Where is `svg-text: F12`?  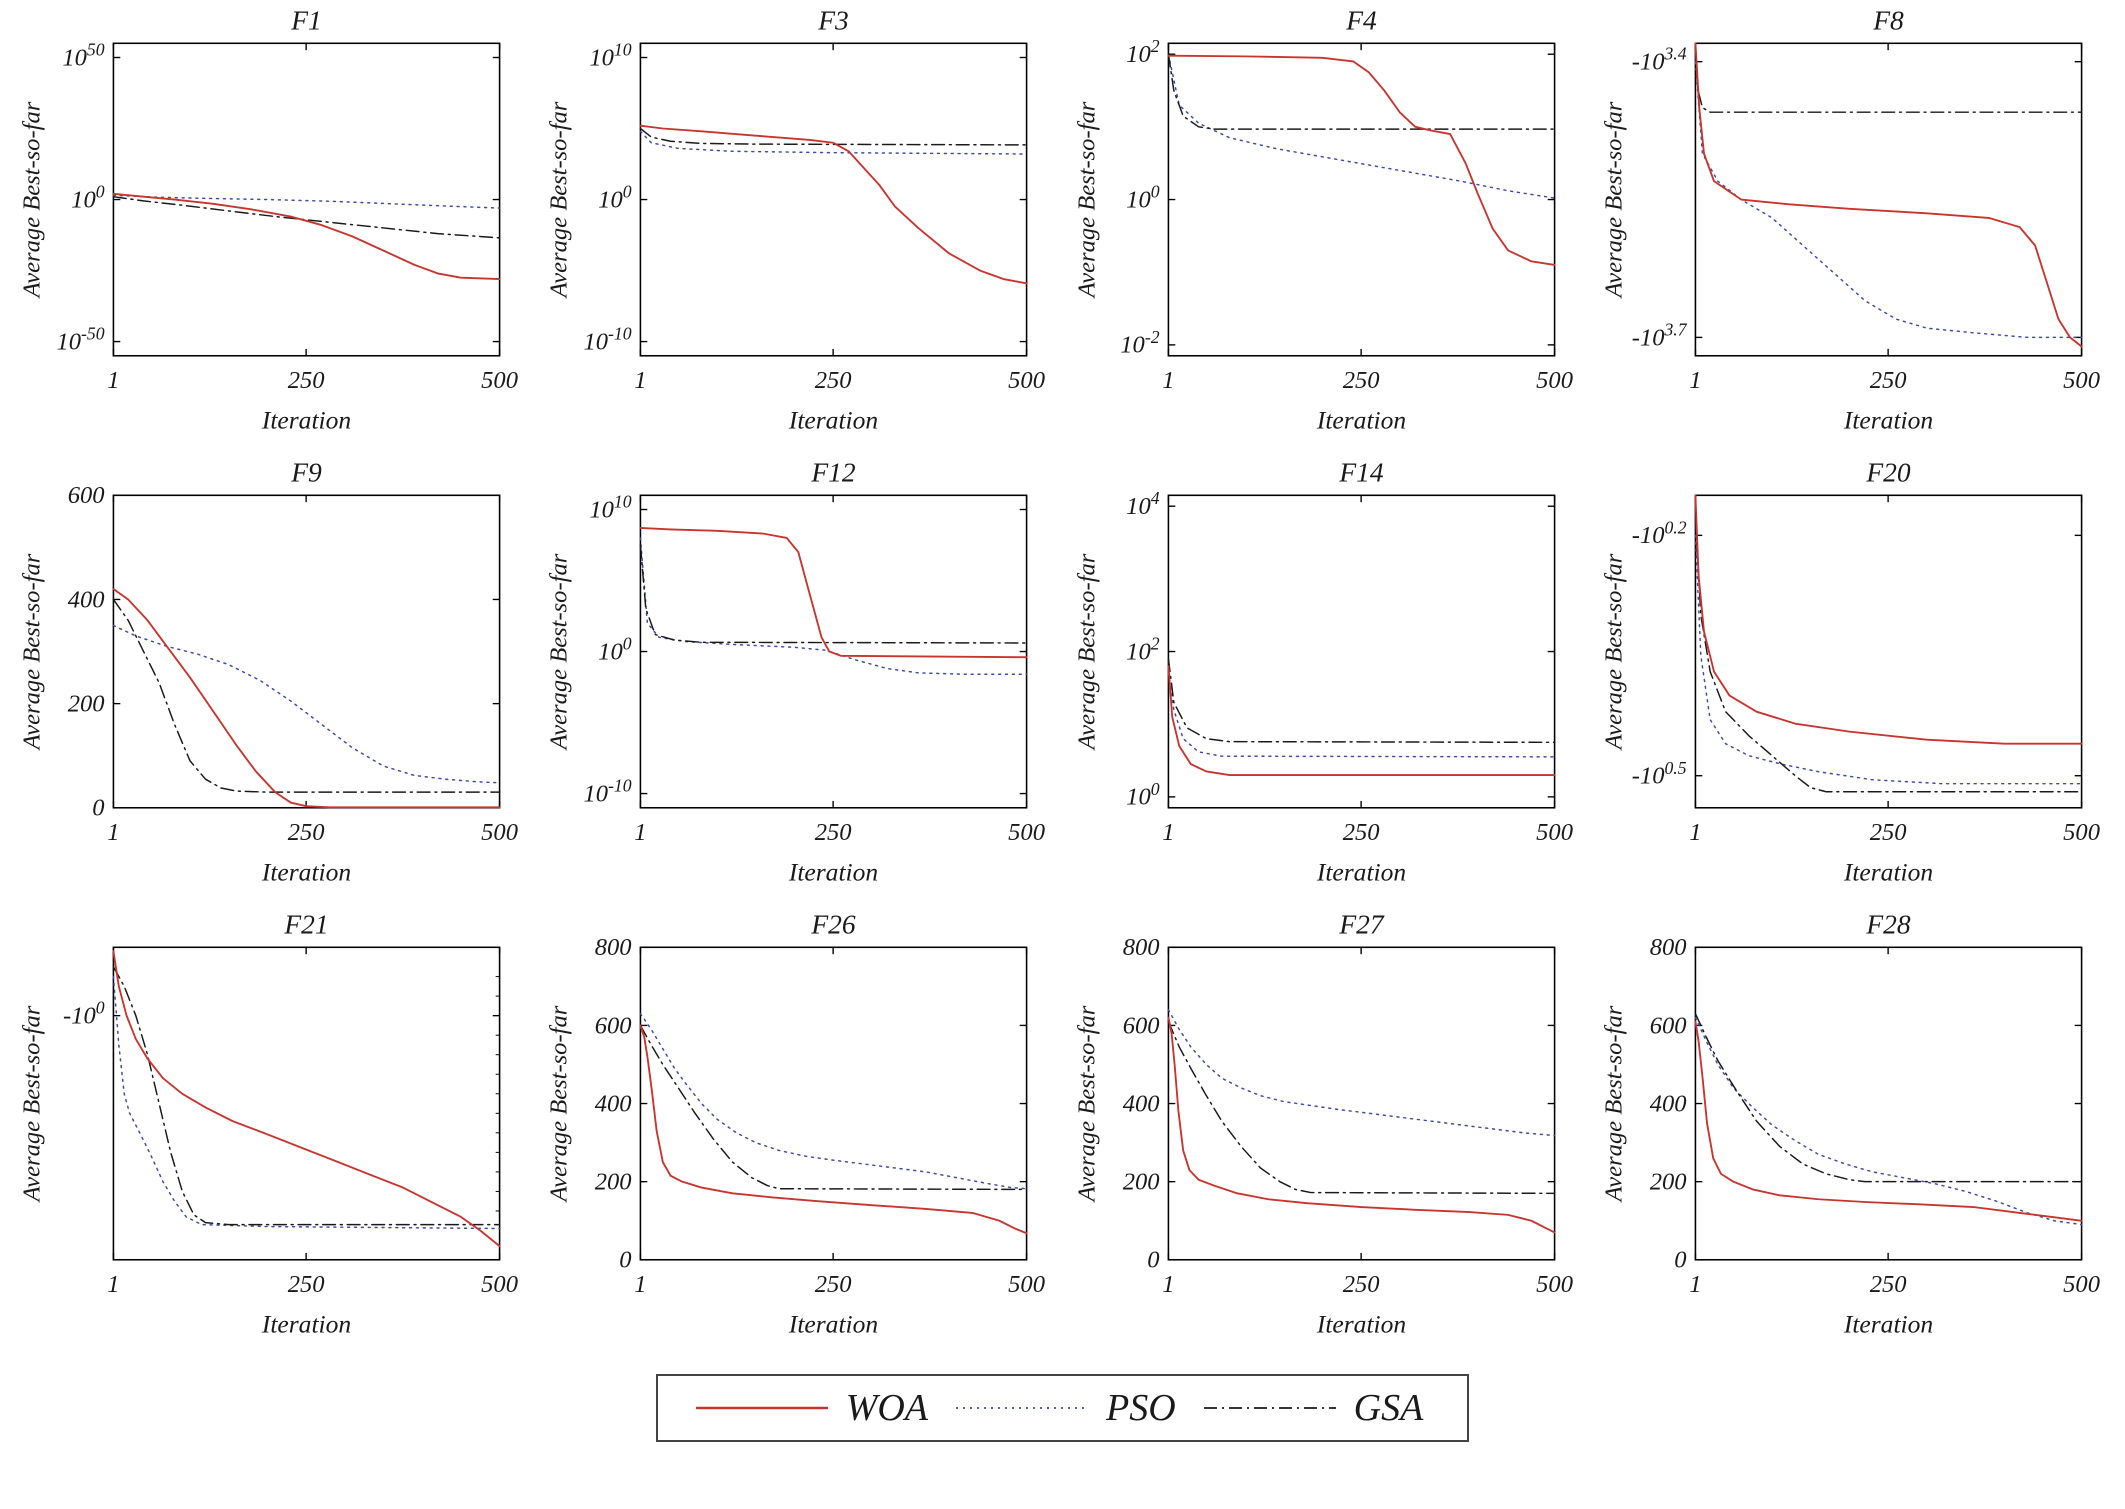
svg-text: F12 is located at coordinates (834, 472).